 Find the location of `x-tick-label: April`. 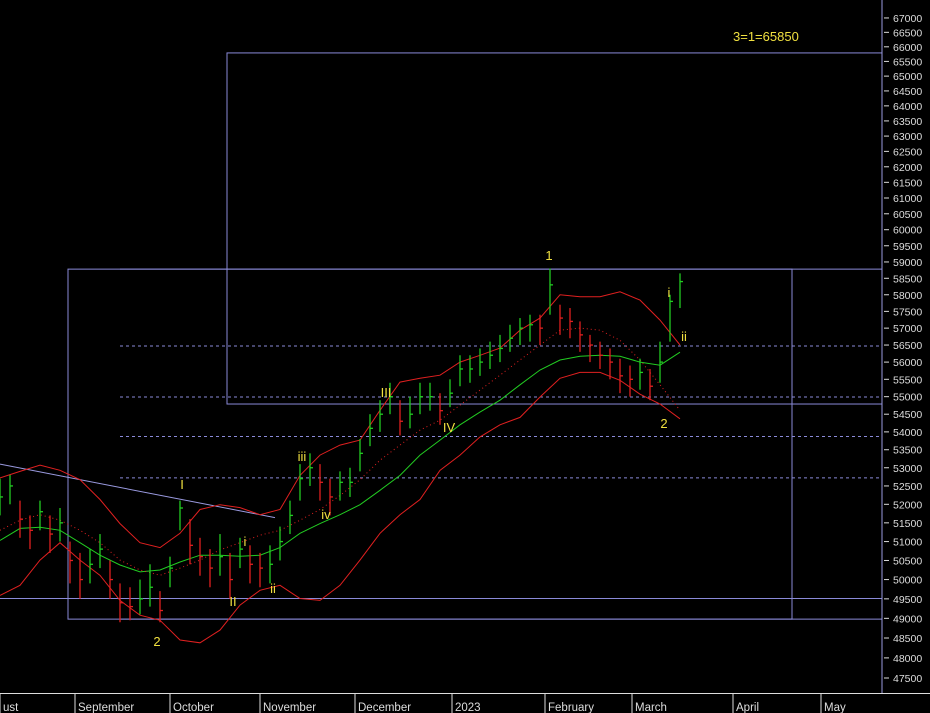

x-tick-label: April is located at coordinates (747, 707).